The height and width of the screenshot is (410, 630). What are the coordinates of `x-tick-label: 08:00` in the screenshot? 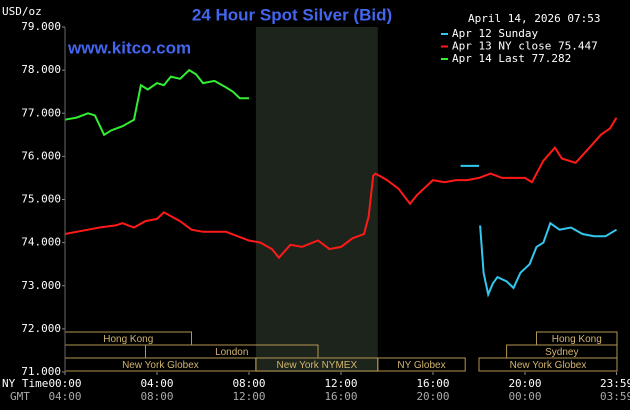 It's located at (248, 383).